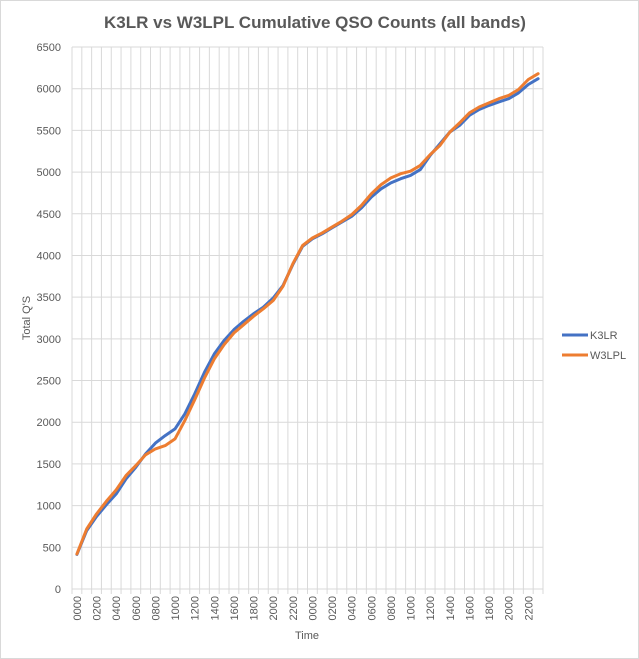 The image size is (639, 659). I want to click on y-axis-title: Total Q'S, so click(27, 318).